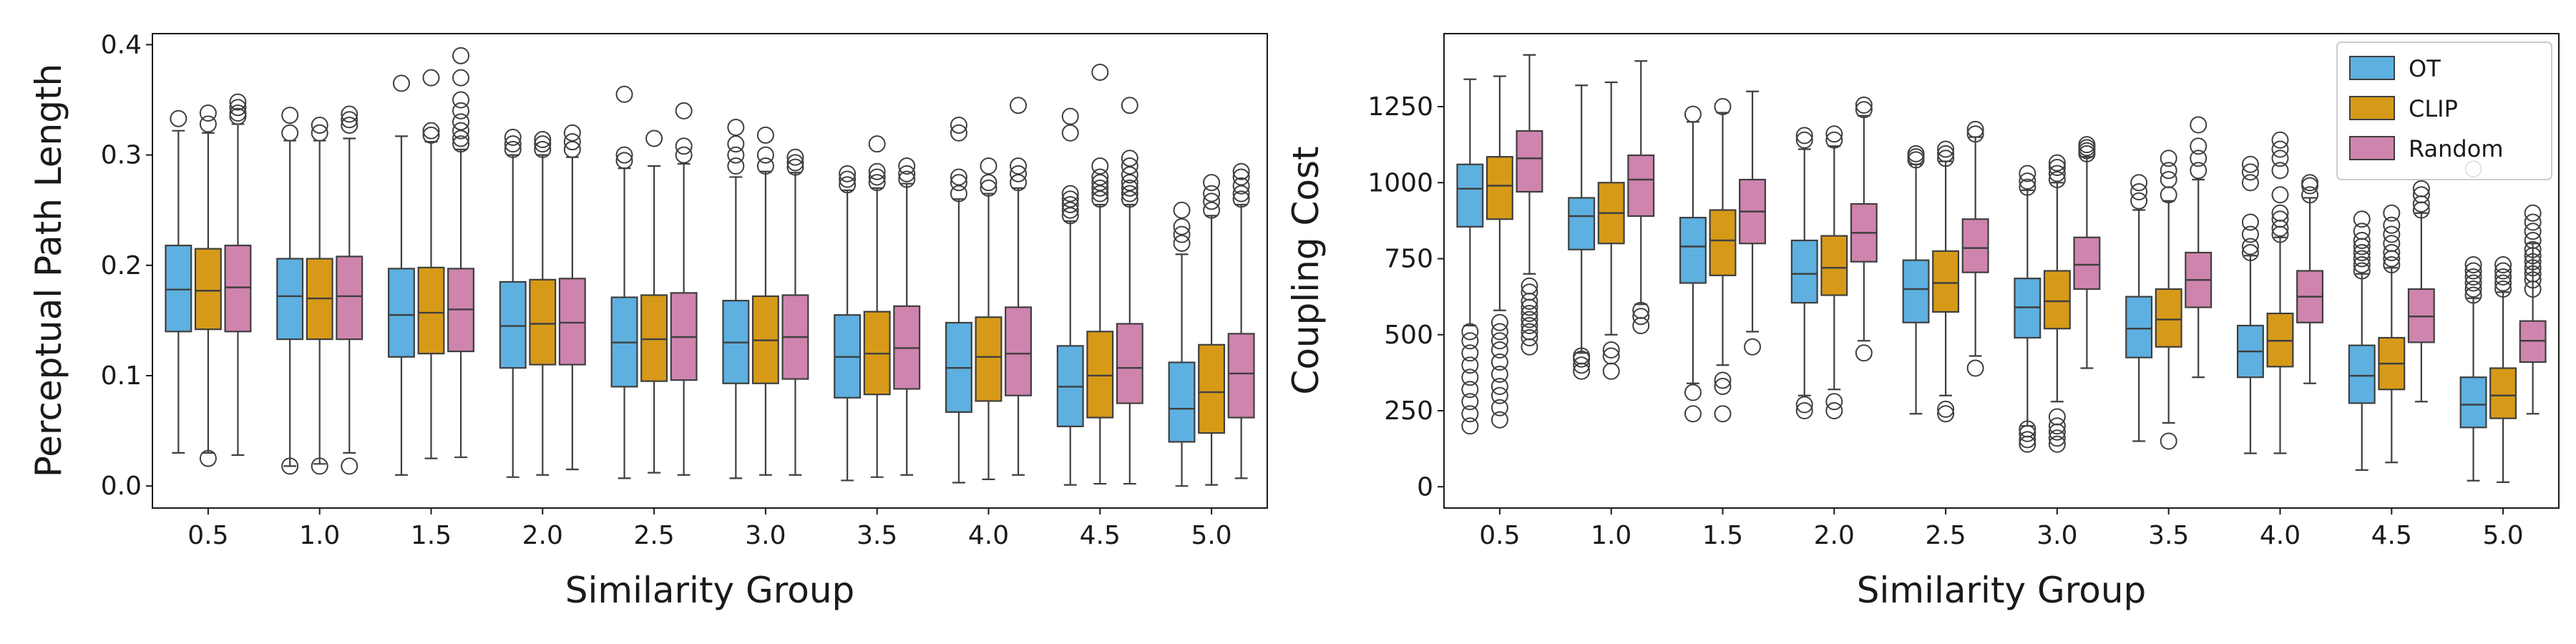 The width and height of the screenshot is (2576, 644). I want to click on box-clip-5.0, so click(2503, 369).